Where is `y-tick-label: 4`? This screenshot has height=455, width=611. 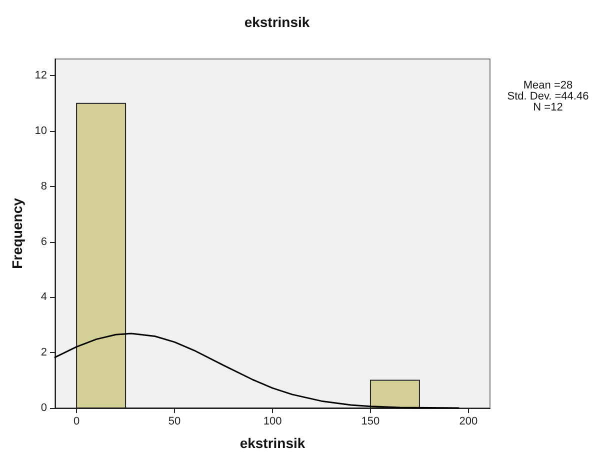
y-tick-label: 4 is located at coordinates (43, 297).